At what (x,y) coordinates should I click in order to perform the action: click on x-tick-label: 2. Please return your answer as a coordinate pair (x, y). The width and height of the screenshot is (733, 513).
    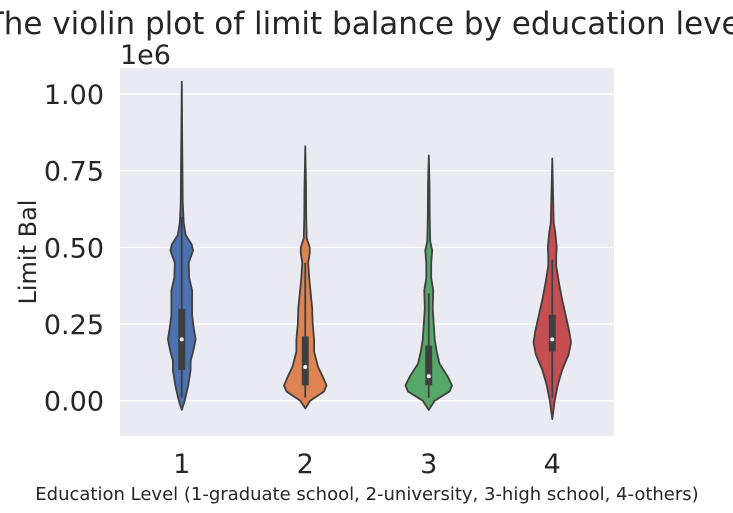
    Looking at the image, I should click on (305, 464).